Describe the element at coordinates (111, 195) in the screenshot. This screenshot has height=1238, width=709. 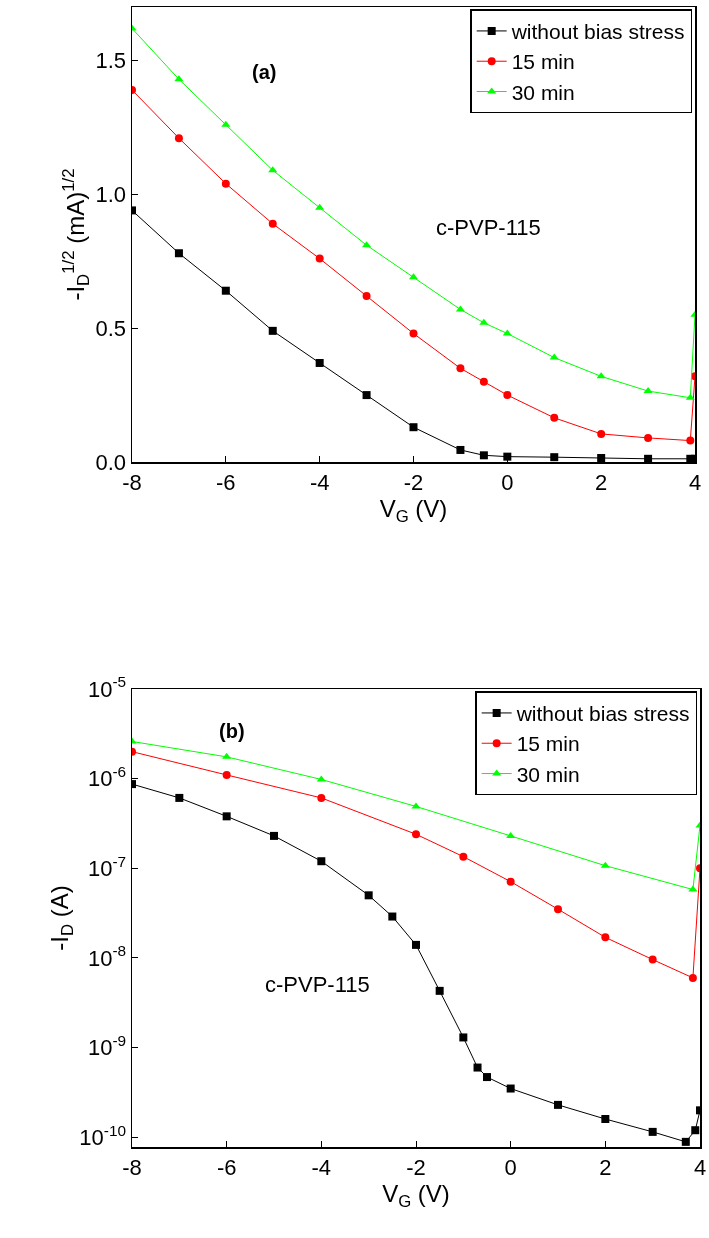
I see `y-tick-label: 1.0` at that location.